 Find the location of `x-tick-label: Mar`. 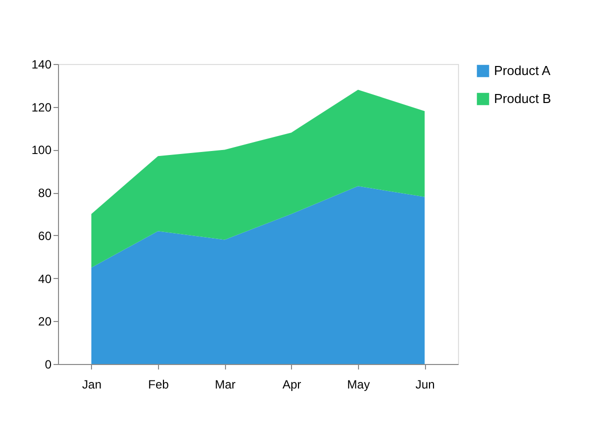

x-tick-label: Mar is located at coordinates (225, 385).